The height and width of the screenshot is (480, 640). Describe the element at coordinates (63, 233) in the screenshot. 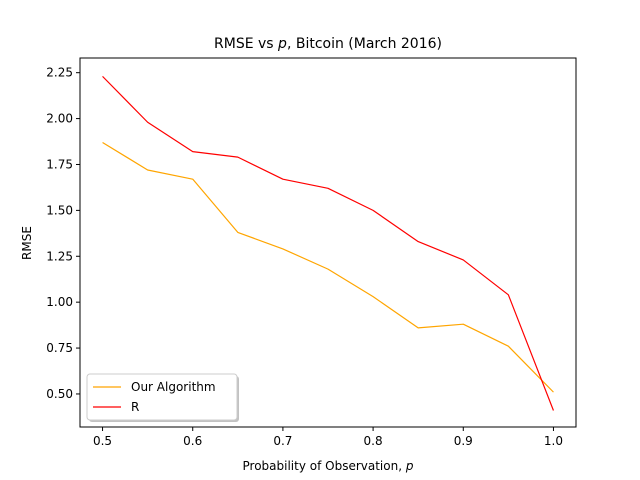

I see `y-axis: 0.50 0.75 1.00 1.25 1.50 1.75 2.00 2.25` at that location.